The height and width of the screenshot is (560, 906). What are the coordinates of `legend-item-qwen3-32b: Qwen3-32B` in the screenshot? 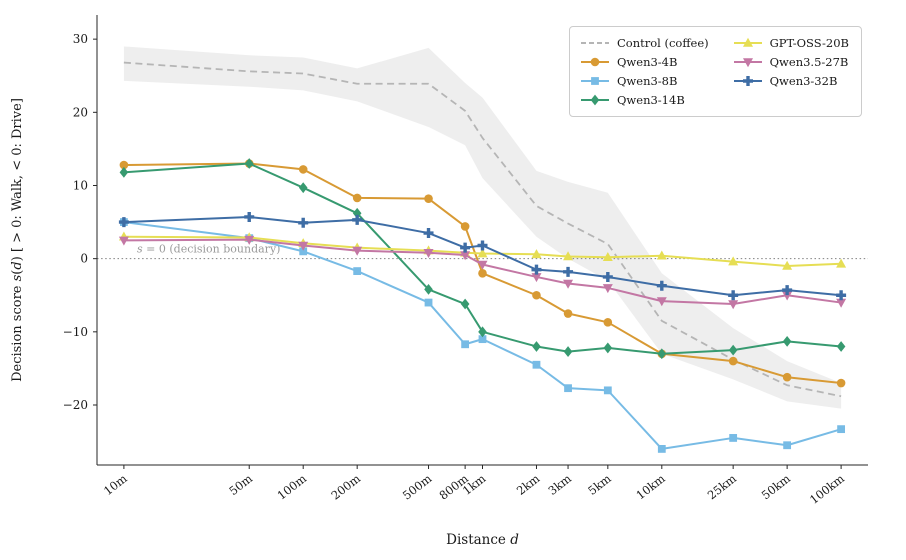 It's located at (791, 81).